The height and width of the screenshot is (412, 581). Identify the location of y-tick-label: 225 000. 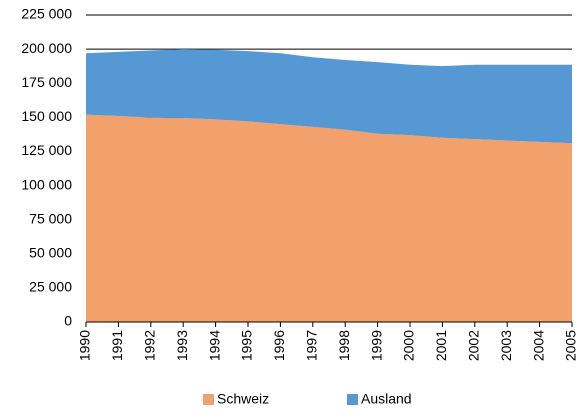
(46, 14).